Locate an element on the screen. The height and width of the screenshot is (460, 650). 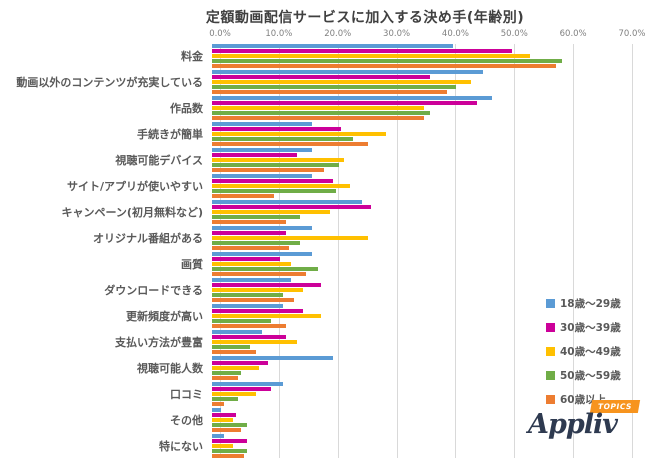
x-tick-label: 60.0% is located at coordinates (573, 34).